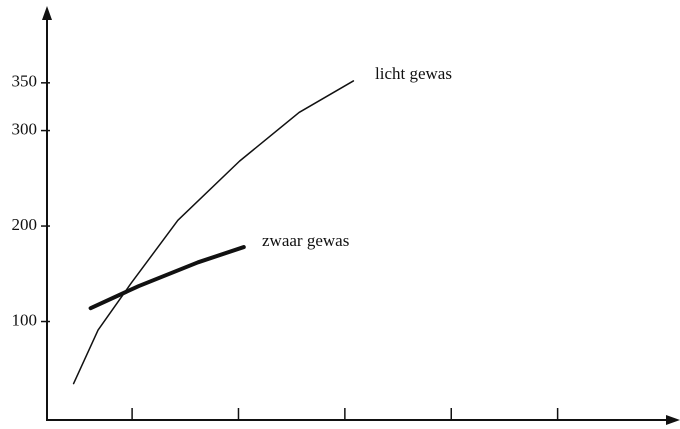 The height and width of the screenshot is (429, 680). What do you see at coordinates (25, 224) in the screenshot?
I see `y-tick-label: 200` at bounding box center [25, 224].